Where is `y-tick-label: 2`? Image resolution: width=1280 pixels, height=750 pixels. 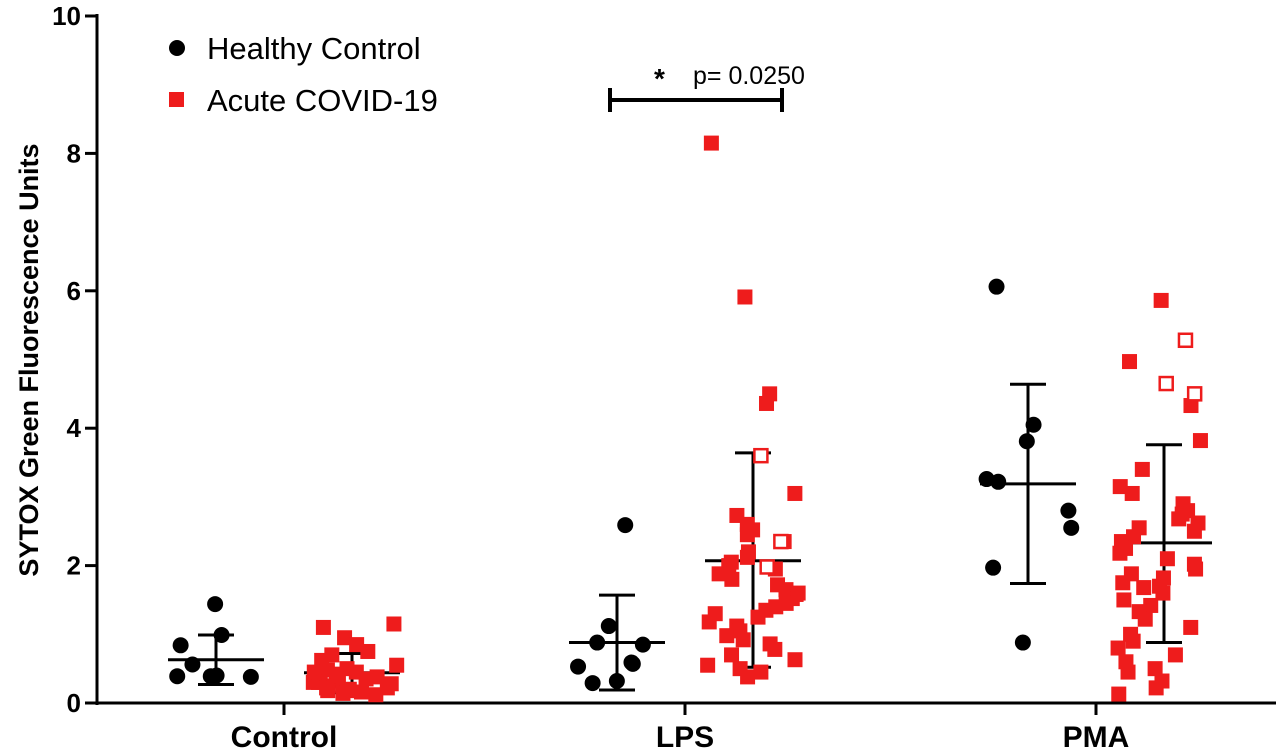 y-tick-label: 2 is located at coordinates (74, 566).